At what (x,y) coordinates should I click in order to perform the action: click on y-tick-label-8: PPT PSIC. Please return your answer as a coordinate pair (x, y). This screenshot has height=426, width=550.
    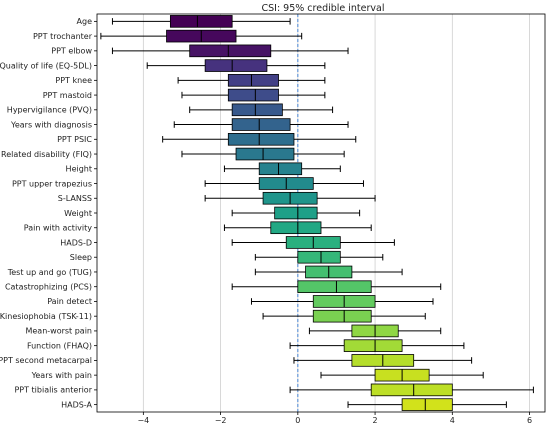
    Looking at the image, I should click on (74, 139).